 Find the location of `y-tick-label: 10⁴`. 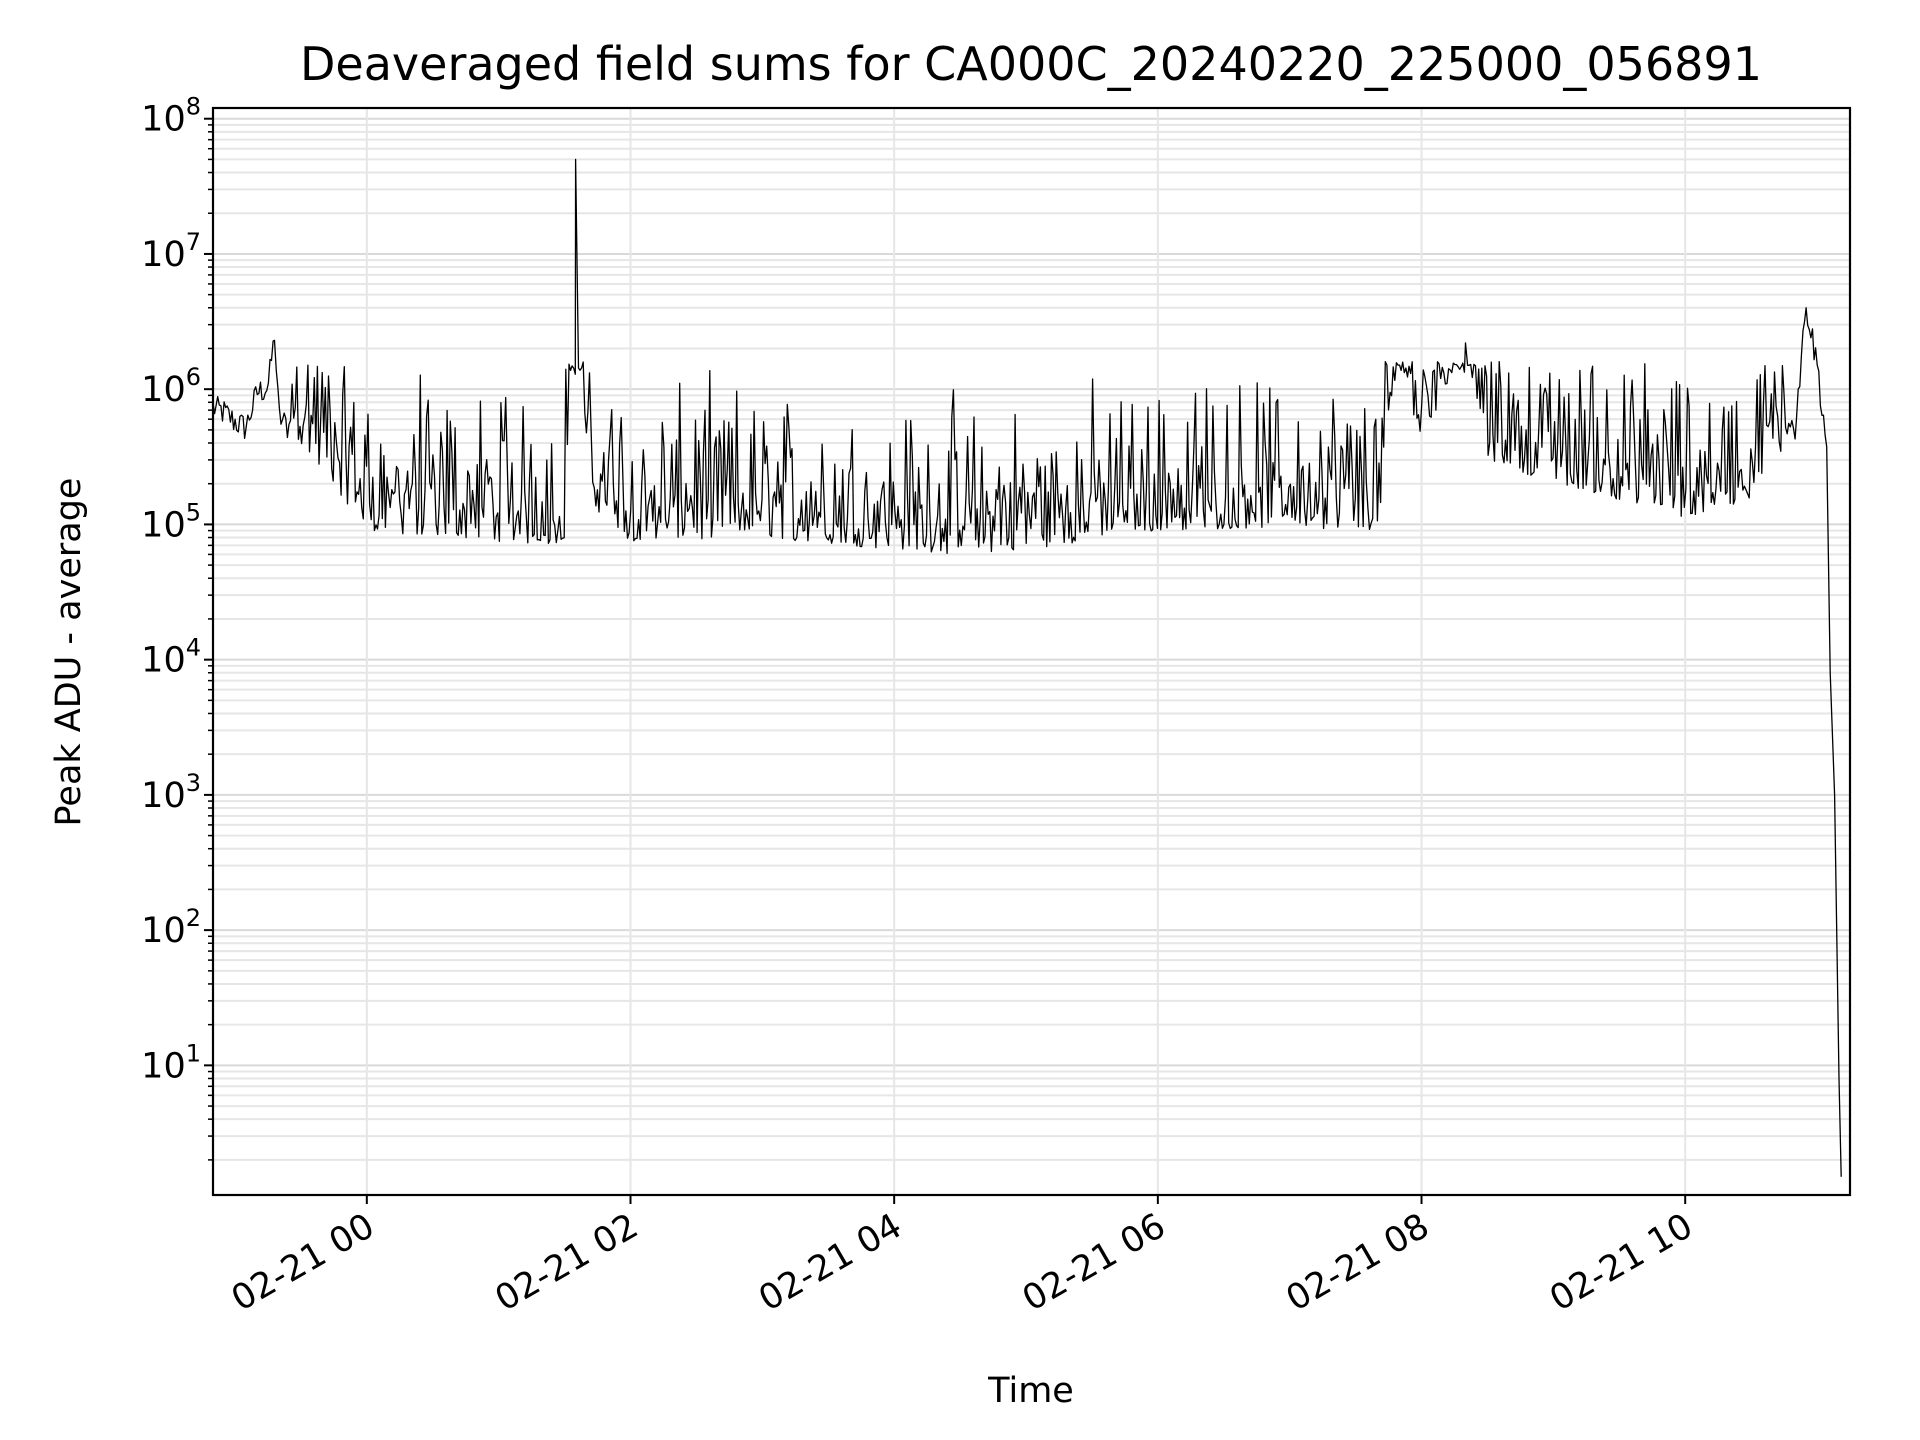

y-tick-label: 10⁴ is located at coordinates (171, 657).